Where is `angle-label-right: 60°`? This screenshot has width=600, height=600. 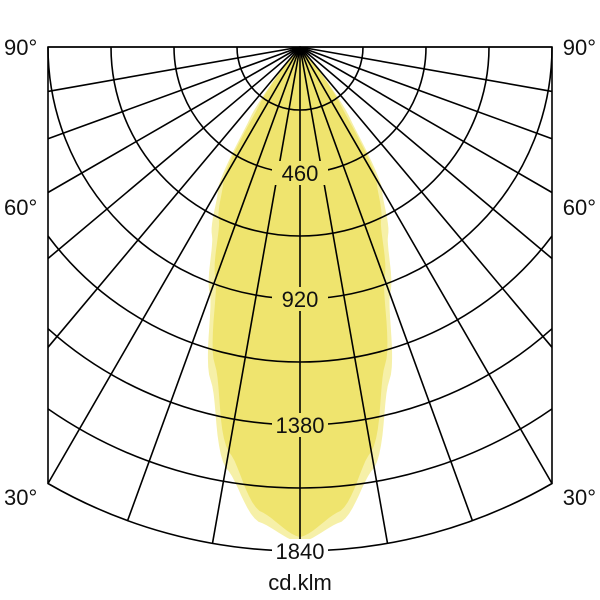 angle-label-right: 60° is located at coordinates (579, 207).